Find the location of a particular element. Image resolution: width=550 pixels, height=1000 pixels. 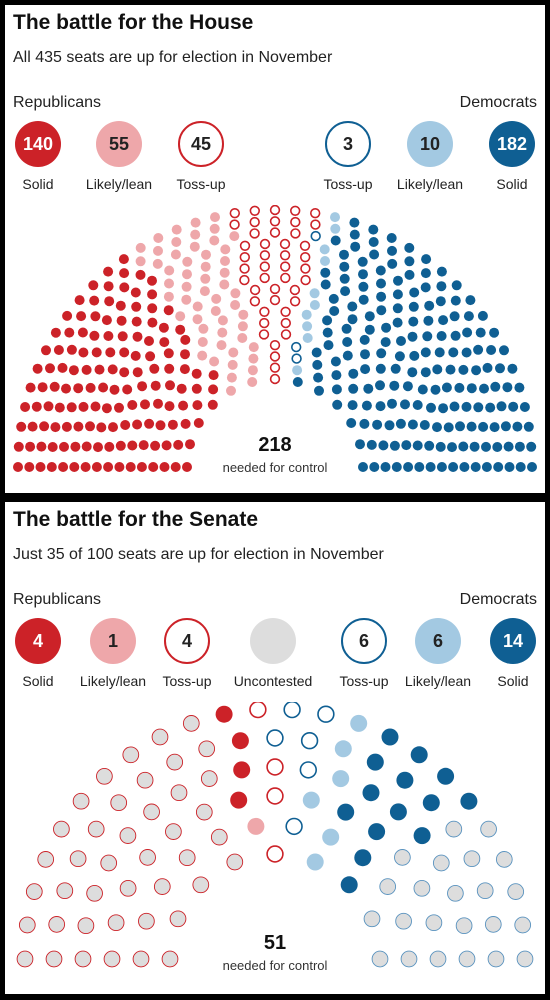

senate-toss-up-badge: 6 is located at coordinates (364, 641).